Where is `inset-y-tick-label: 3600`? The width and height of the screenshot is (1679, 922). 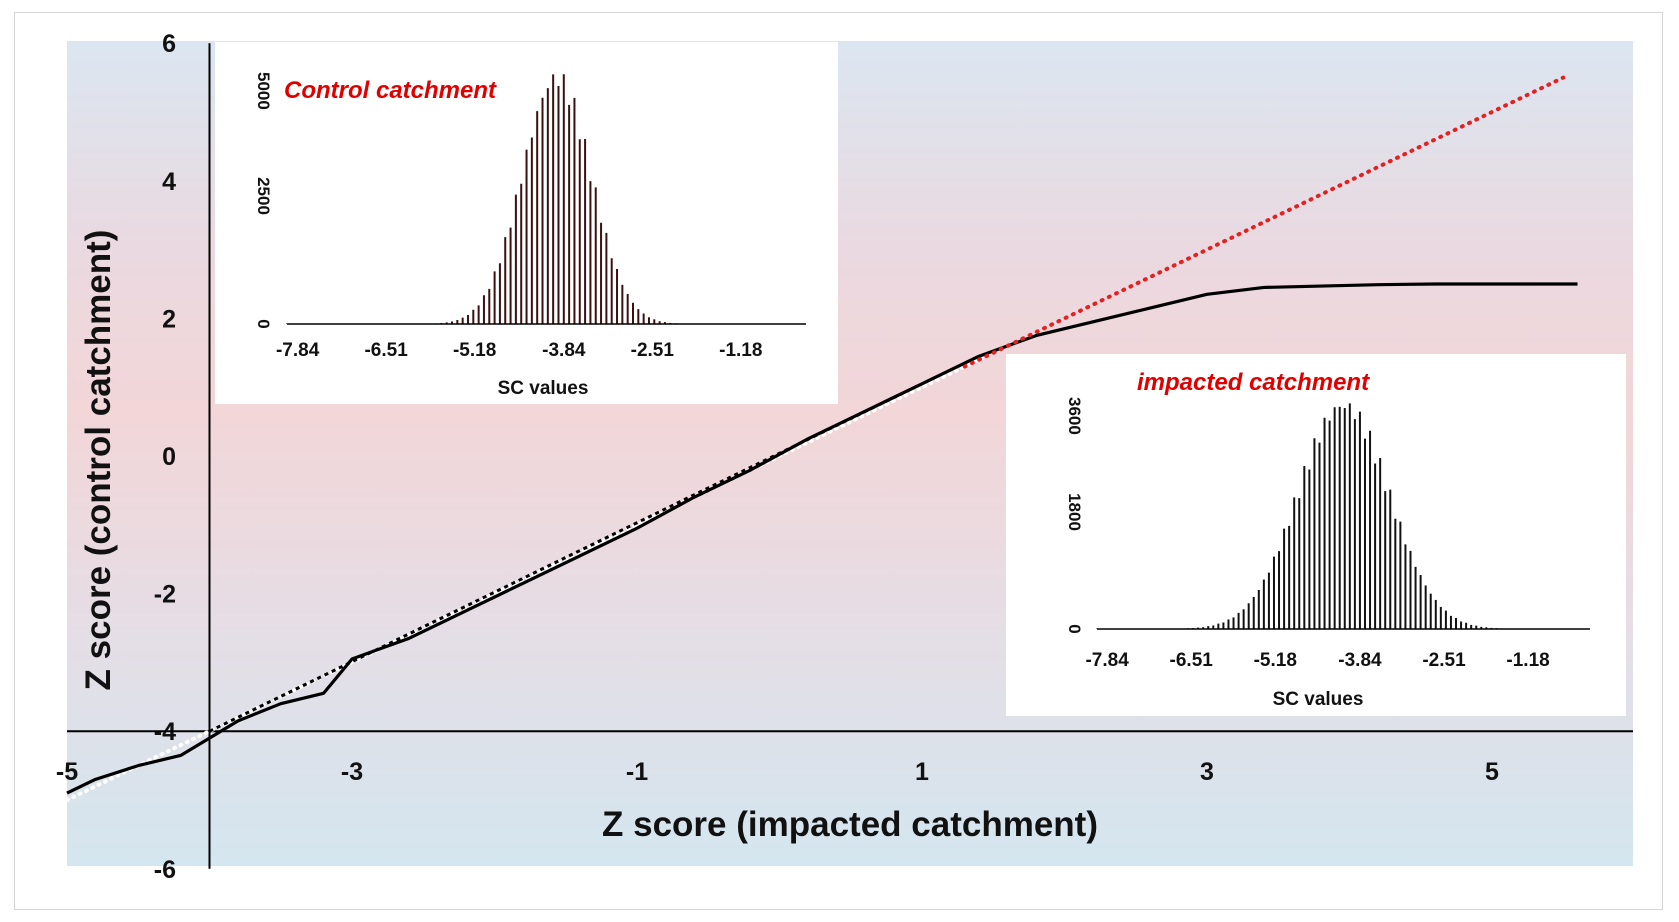 inset-y-tick-label: 3600 is located at coordinates (1074, 416).